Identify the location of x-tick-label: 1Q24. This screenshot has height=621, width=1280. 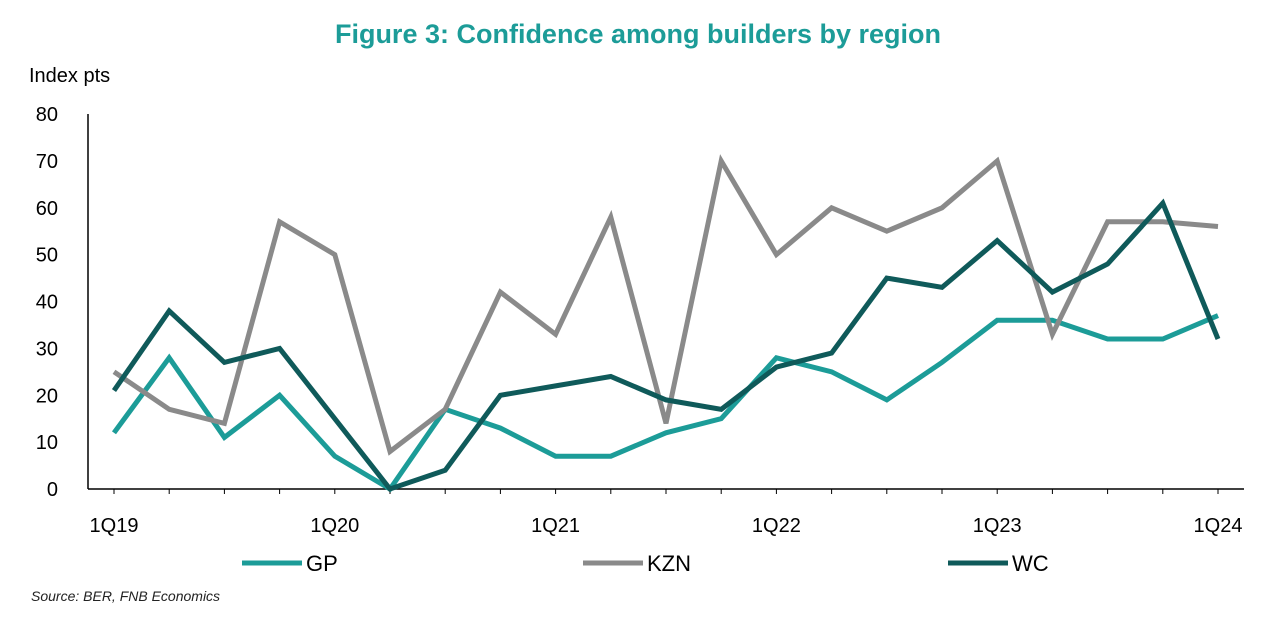
(1218, 526).